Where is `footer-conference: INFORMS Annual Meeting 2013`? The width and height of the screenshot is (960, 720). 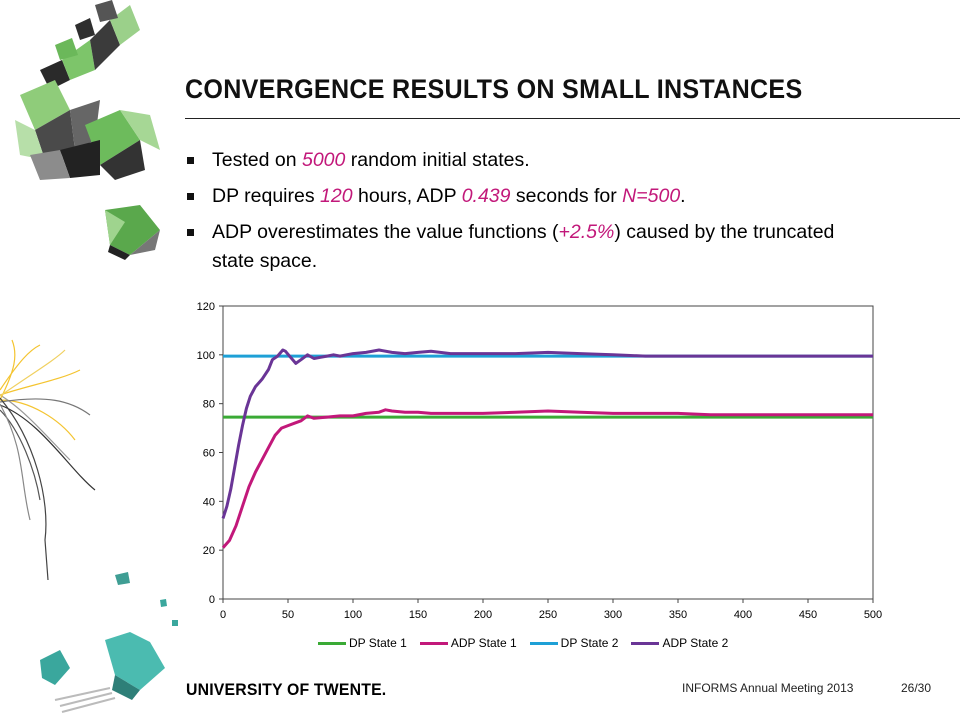 footer-conference: INFORMS Annual Meeting 2013 is located at coordinates (768, 688).